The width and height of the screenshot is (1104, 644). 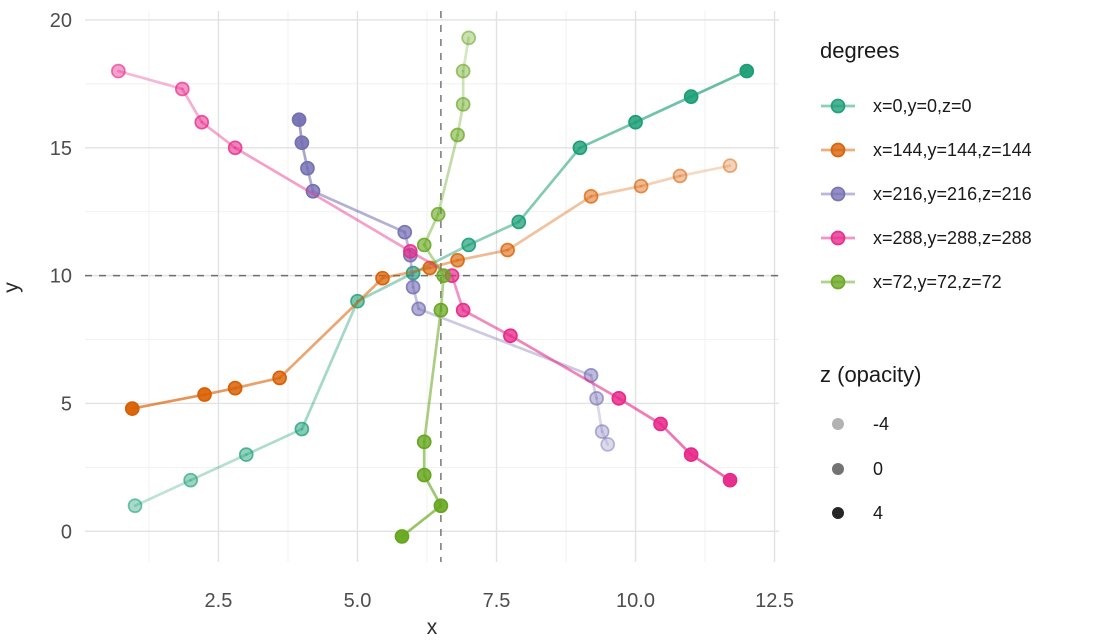 What do you see at coordinates (61, 21) in the screenshot?
I see `y-axis-tick-label: 20` at bounding box center [61, 21].